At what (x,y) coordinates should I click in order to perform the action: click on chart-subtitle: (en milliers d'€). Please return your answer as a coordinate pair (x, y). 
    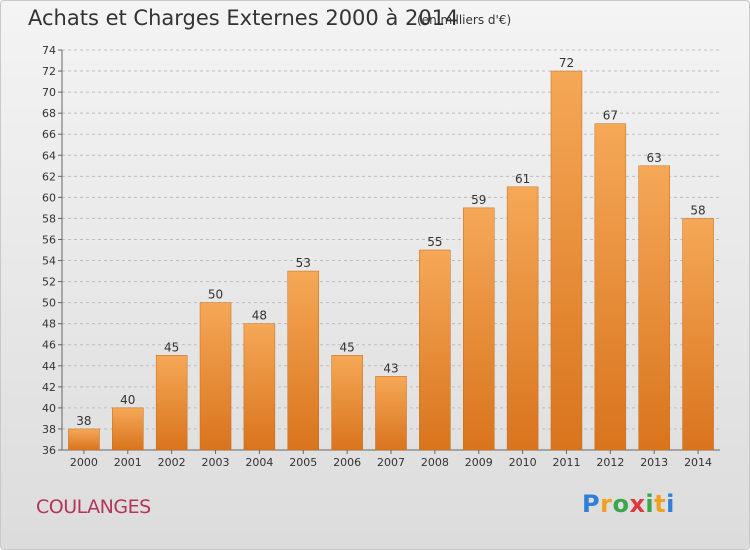
    Looking at the image, I should click on (464, 20).